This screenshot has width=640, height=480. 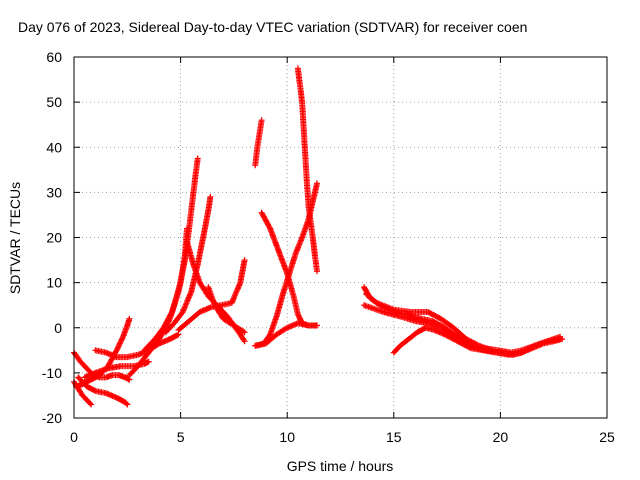 I want to click on y-tick-label: 50, so click(x=54, y=102).